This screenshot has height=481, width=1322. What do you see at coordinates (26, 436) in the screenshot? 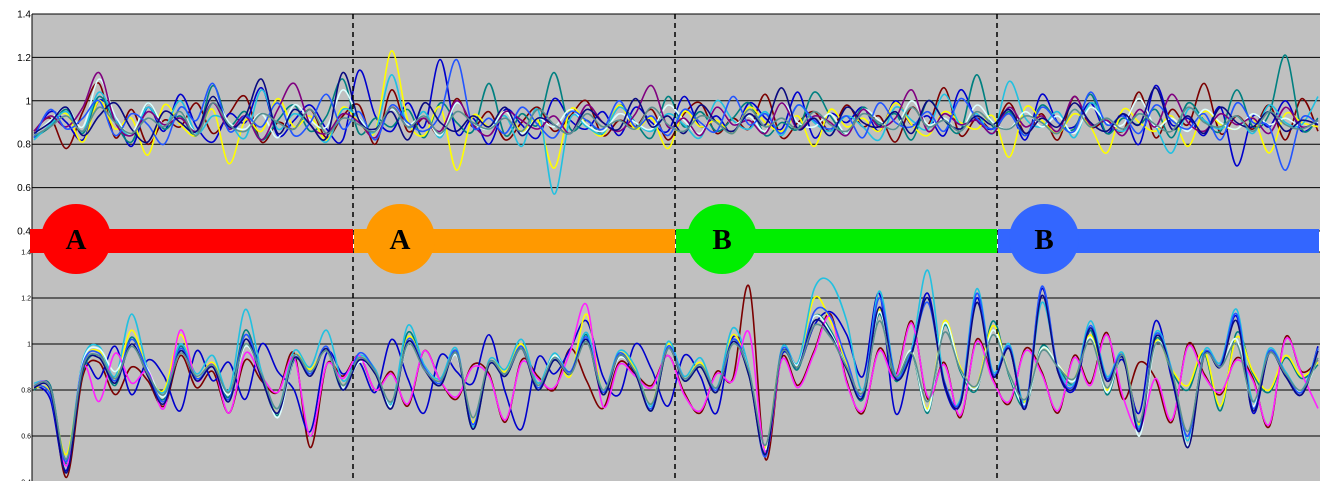
I see `bottom-y-tick-label: 0.6` at bounding box center [26, 436].